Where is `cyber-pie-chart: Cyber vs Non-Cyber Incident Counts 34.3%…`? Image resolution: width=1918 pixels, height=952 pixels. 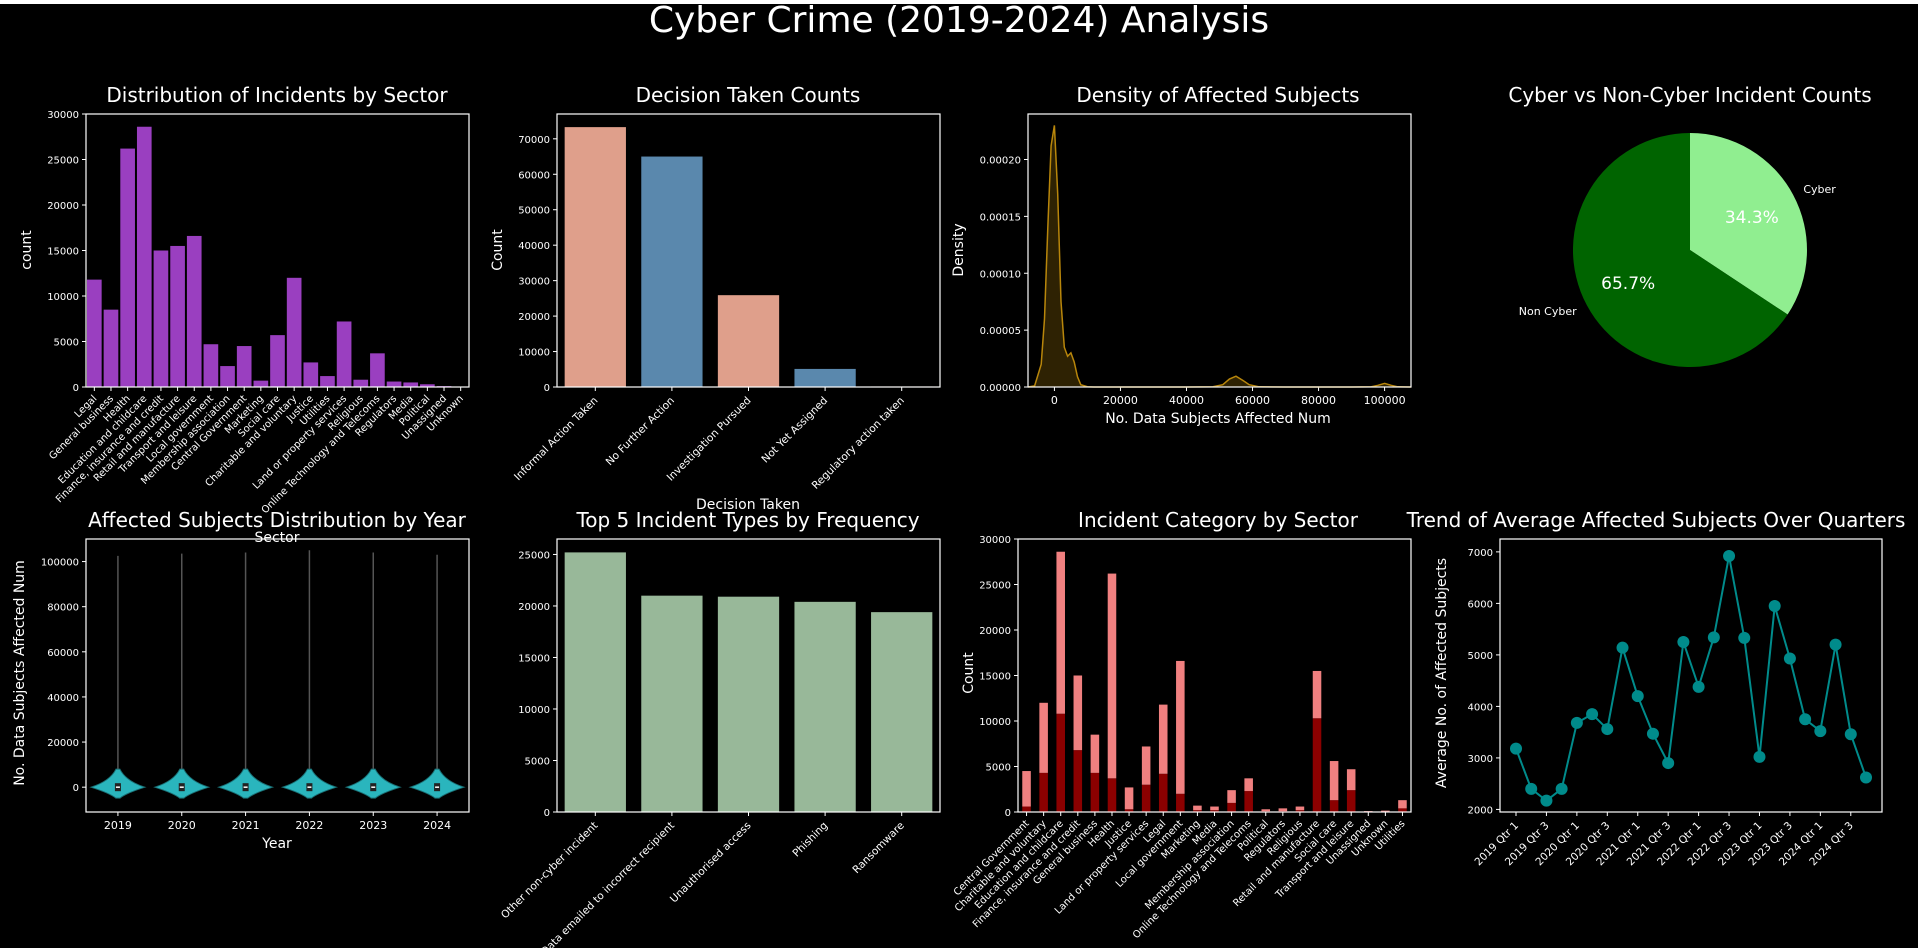 cyber-pie-chart: Cyber vs Non-Cyber Incident Counts 34.3%… is located at coordinates (1690, 225).